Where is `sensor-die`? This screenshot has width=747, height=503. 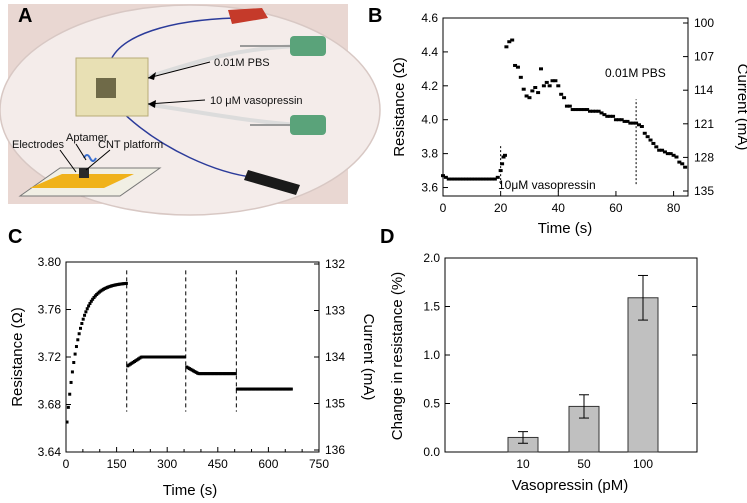
sensor-die is located at coordinates (106, 88).